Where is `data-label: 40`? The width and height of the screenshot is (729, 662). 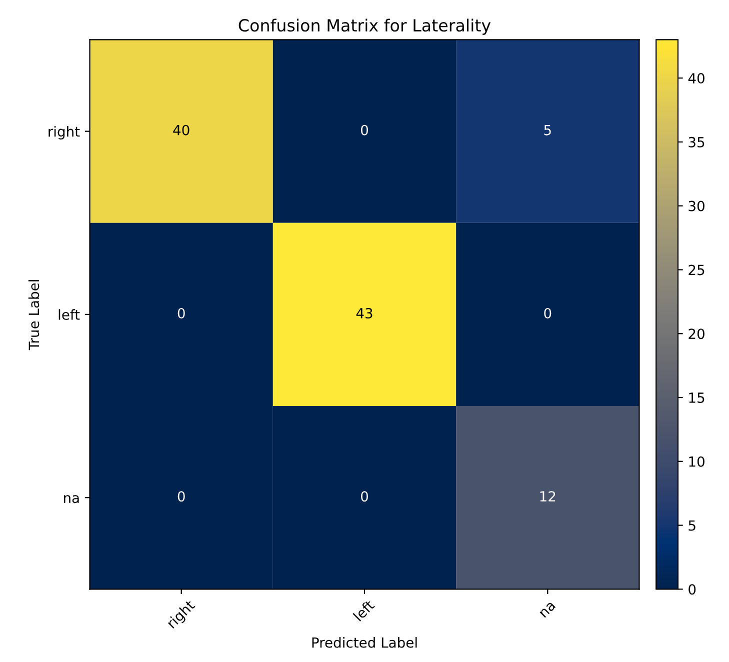 data-label: 40 is located at coordinates (181, 130).